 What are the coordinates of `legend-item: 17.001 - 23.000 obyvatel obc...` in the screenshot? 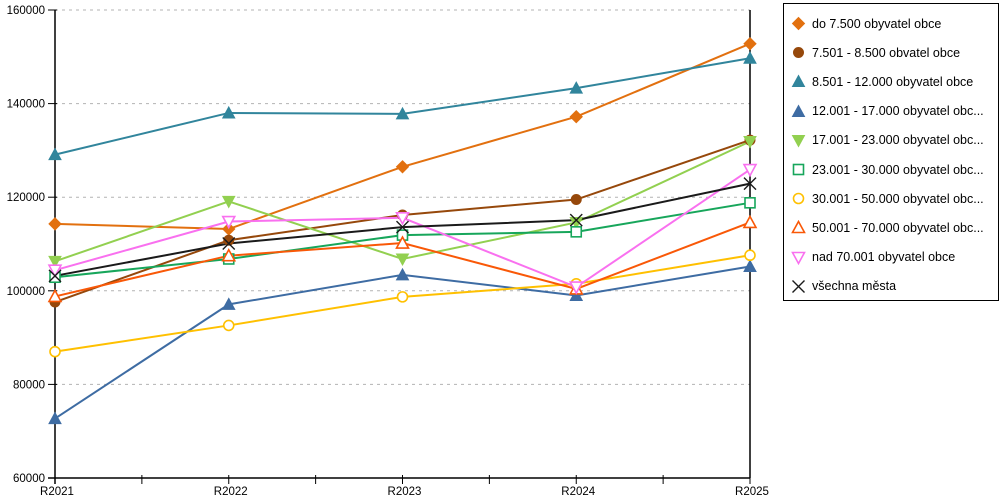 It's located at (892, 140).